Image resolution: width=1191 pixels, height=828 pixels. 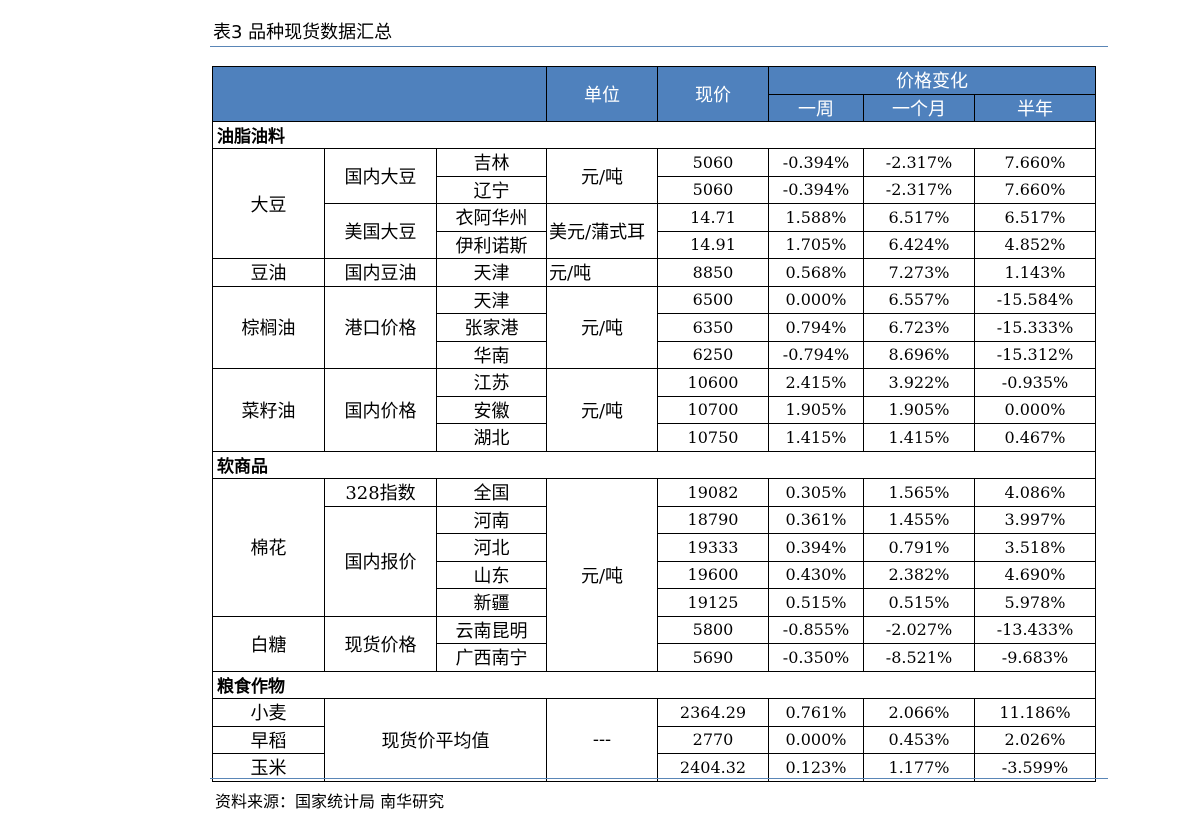 What do you see at coordinates (919, 272) in the screenshot?
I see `month-change-cell: 7.273%` at bounding box center [919, 272].